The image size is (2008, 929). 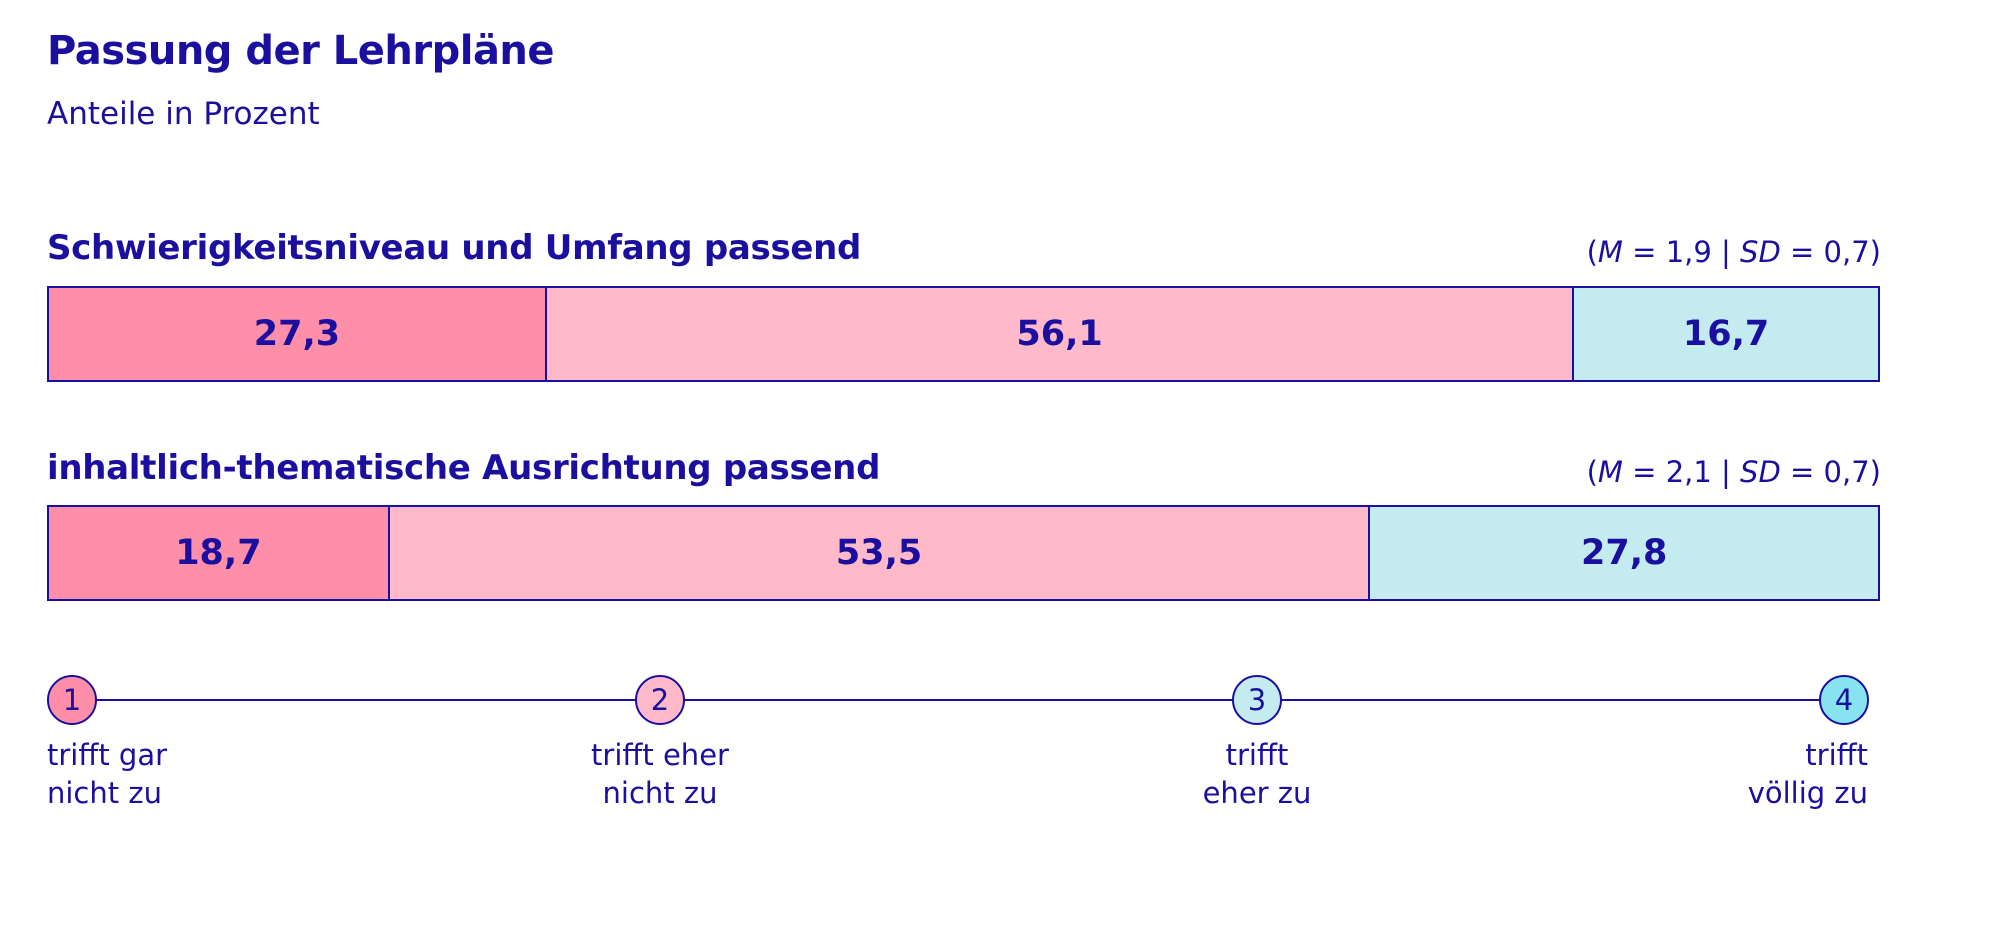 I want to click on row-stats: (M = 1,9 | SD = 0,7), so click(x=1733, y=252).